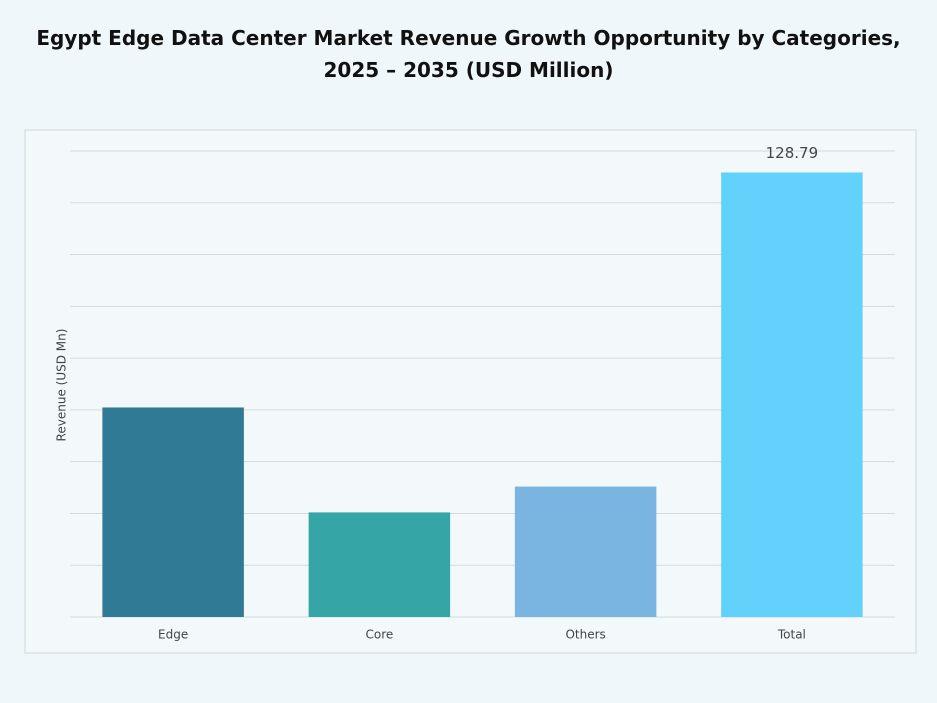  What do you see at coordinates (379, 635) in the screenshot?
I see `x-tick-label: Core` at bounding box center [379, 635].